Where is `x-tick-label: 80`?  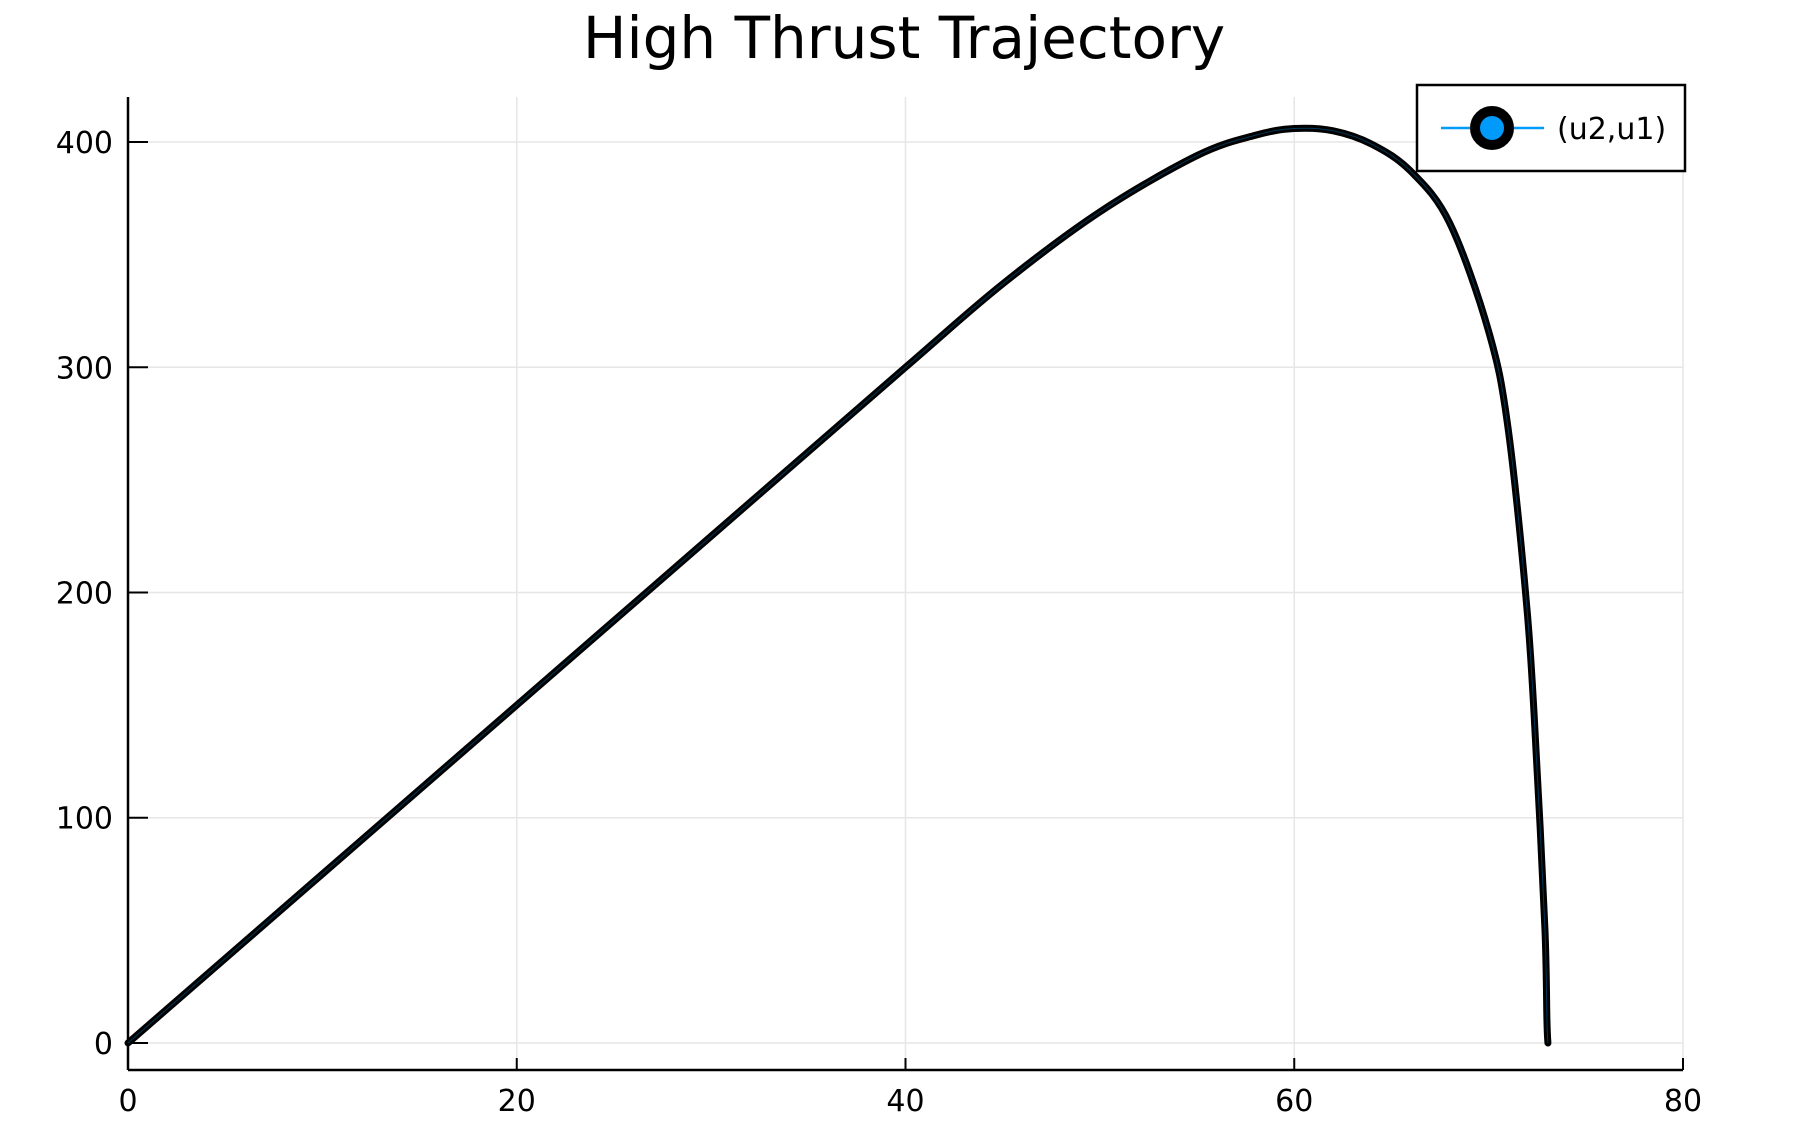 x-tick-label: 80 is located at coordinates (1683, 1101).